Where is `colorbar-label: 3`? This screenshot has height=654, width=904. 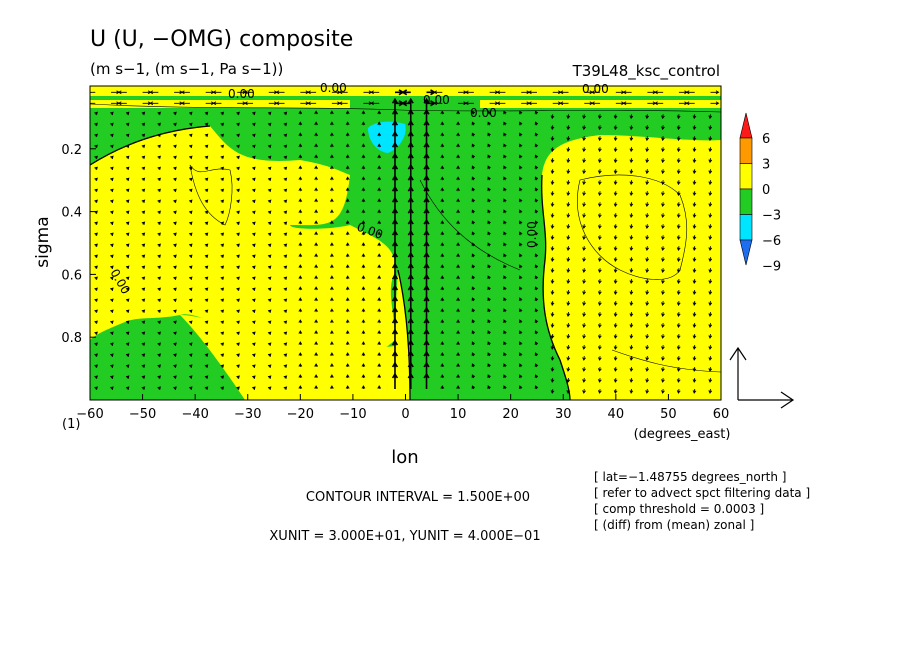
colorbar-label: 3 is located at coordinates (766, 165).